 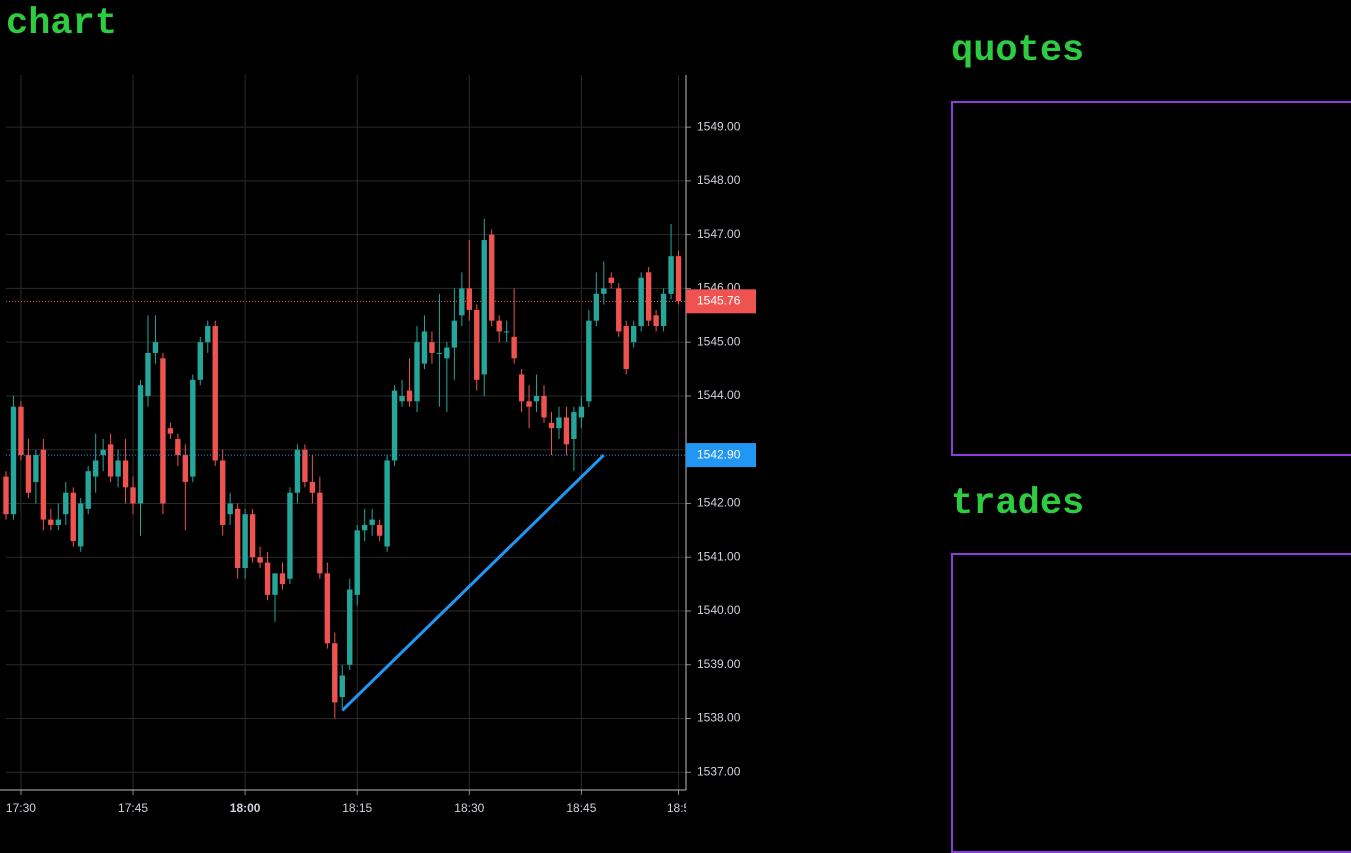 I want to click on x-tick-label: 18:45, so click(x=581, y=808).